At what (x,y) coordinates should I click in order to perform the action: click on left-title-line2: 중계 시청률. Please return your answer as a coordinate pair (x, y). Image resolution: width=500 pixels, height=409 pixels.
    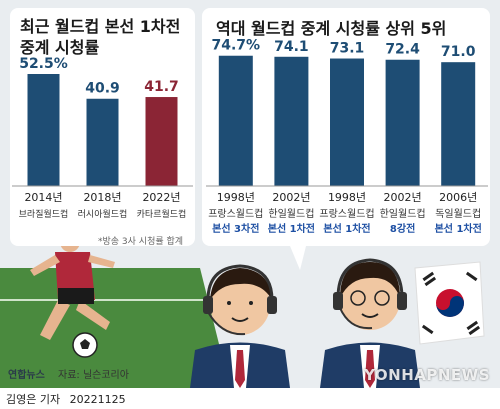
    Looking at the image, I should click on (60, 47).